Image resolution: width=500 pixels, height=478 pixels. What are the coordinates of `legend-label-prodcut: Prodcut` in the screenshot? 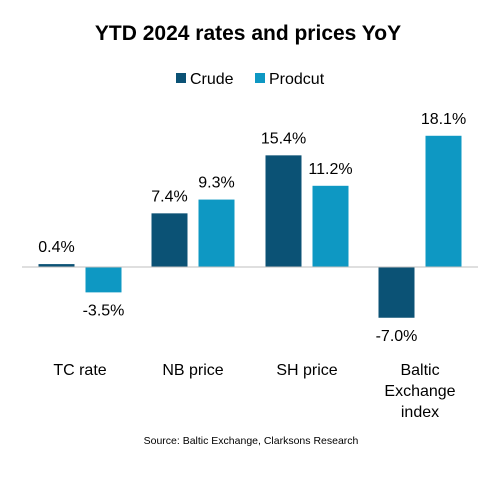 It's located at (297, 79).